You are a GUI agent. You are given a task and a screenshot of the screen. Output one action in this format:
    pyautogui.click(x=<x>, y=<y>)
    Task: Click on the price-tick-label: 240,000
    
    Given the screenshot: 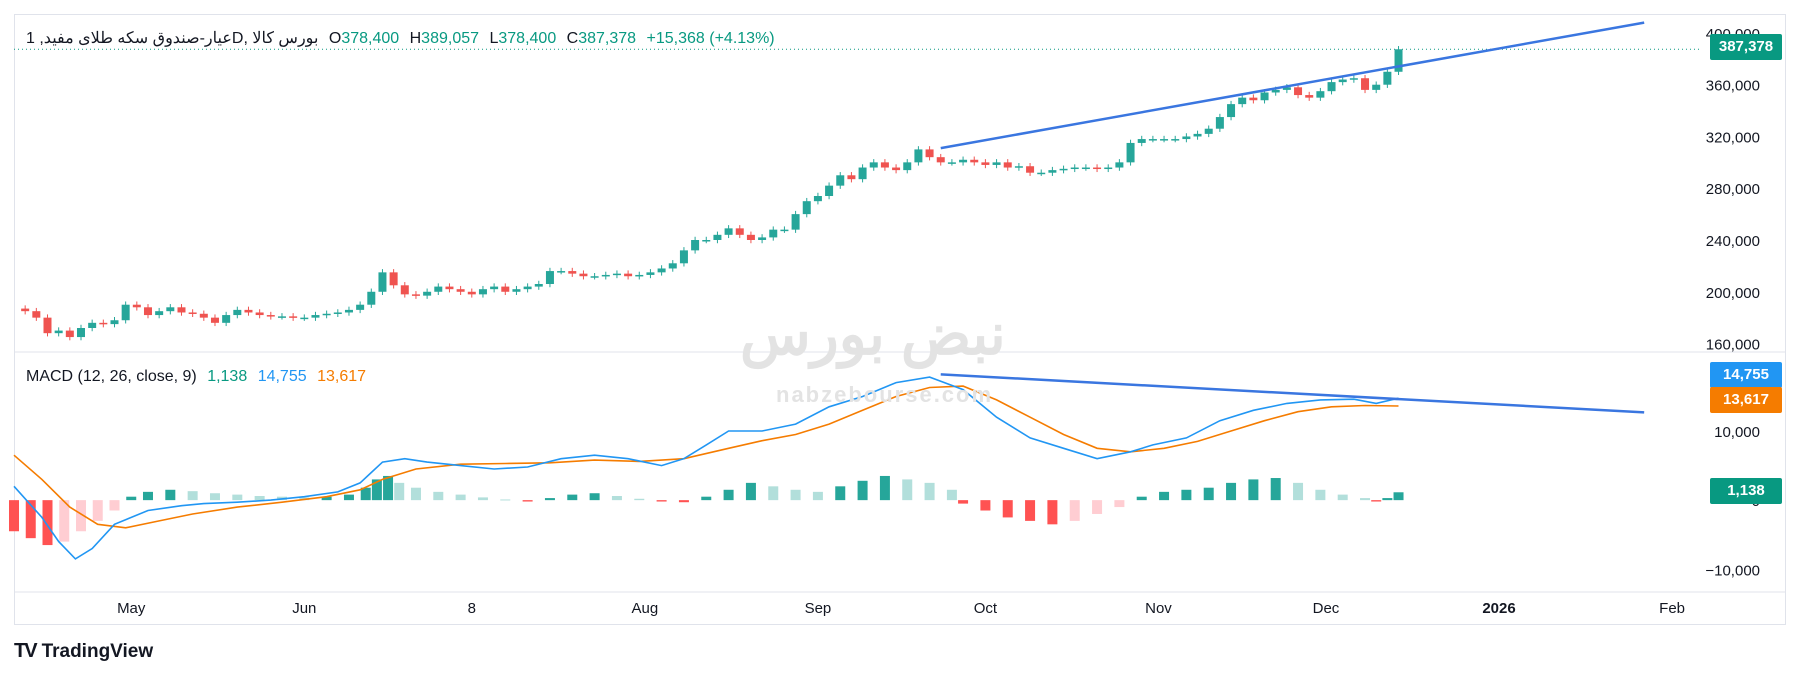 What is the action you would take?
    pyautogui.click(x=1733, y=241)
    